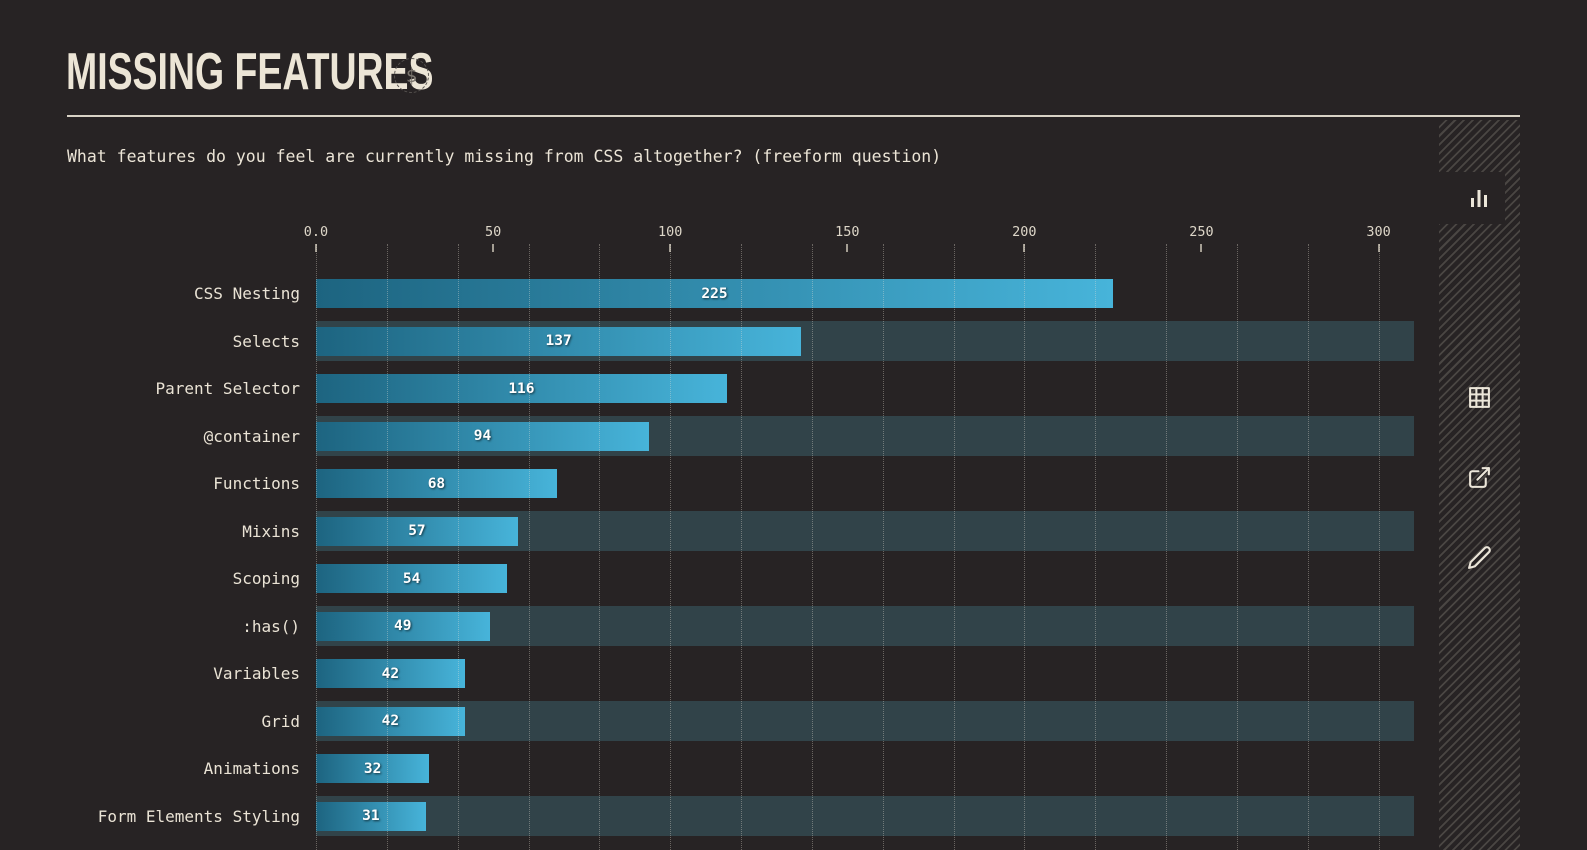 This screenshot has height=850, width=1587. What do you see at coordinates (271, 531) in the screenshot?
I see `category-label: Mixins` at bounding box center [271, 531].